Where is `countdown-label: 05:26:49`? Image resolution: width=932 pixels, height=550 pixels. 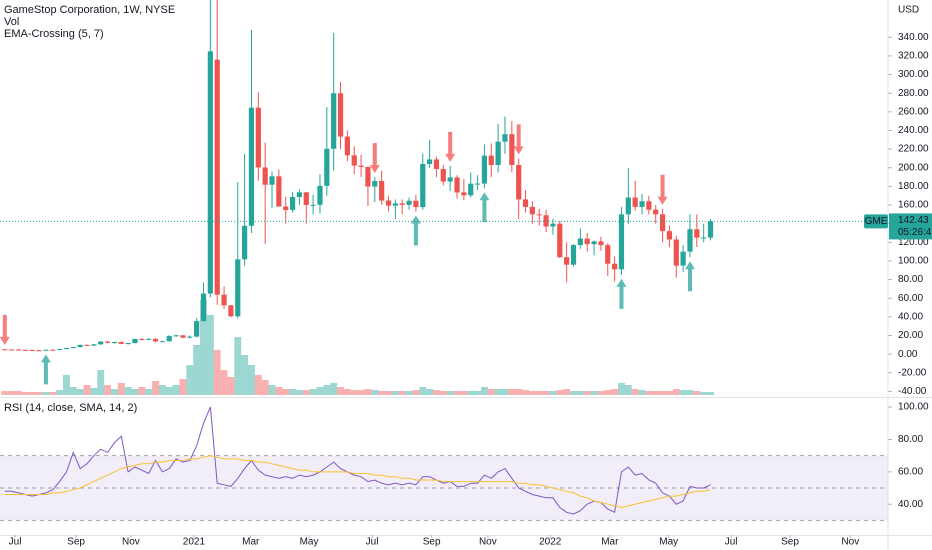 countdown-label: 05:26:49 is located at coordinates (915, 232).